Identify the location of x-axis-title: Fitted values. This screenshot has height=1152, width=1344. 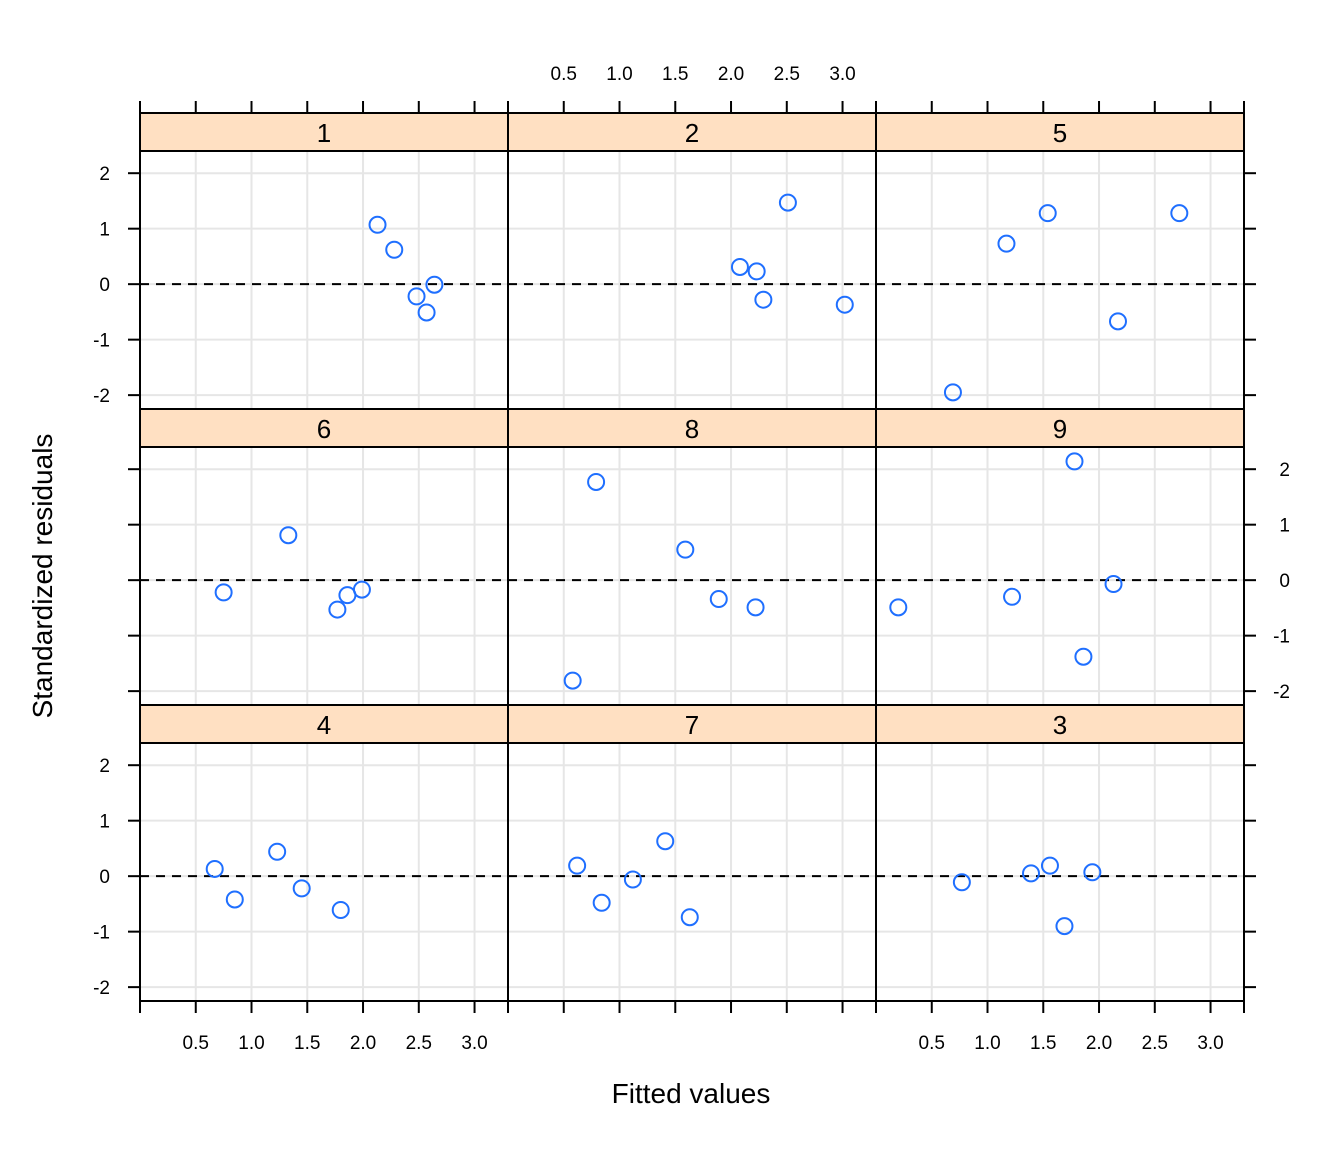
(691, 1093).